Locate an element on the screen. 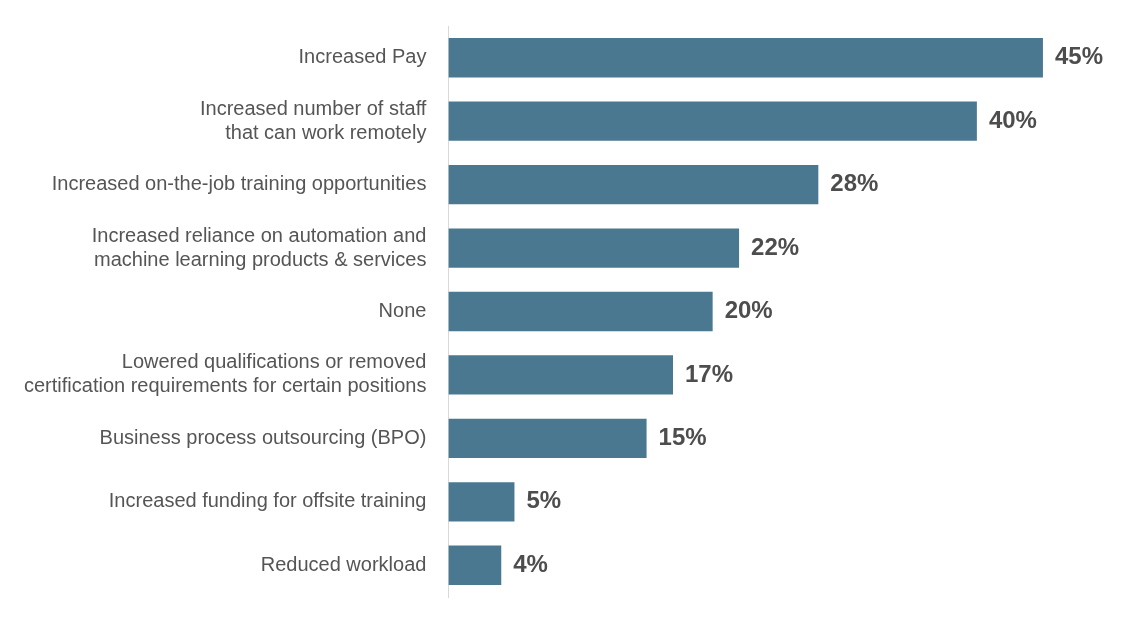 This screenshot has height=623, width=1129. data-label: 28% is located at coordinates (854, 183).